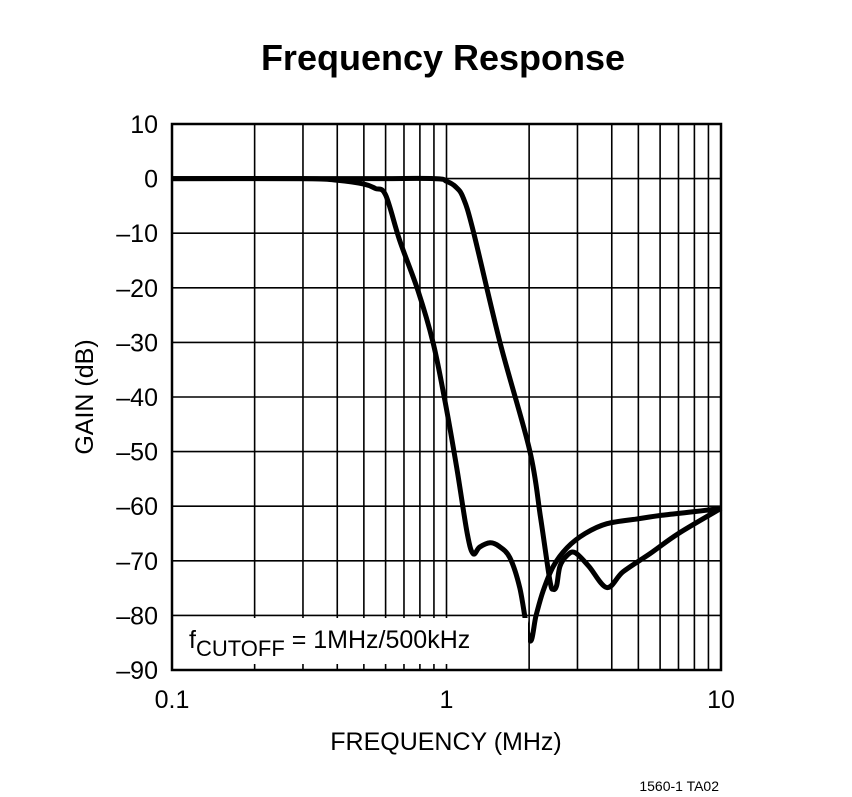 The image size is (852, 797). What do you see at coordinates (192, 640) in the screenshot?
I see `annotation-prefix: f` at bounding box center [192, 640].